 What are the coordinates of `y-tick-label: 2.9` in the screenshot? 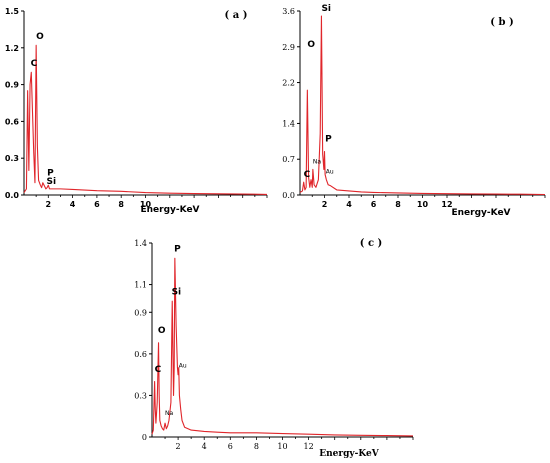 It's located at (288, 47).